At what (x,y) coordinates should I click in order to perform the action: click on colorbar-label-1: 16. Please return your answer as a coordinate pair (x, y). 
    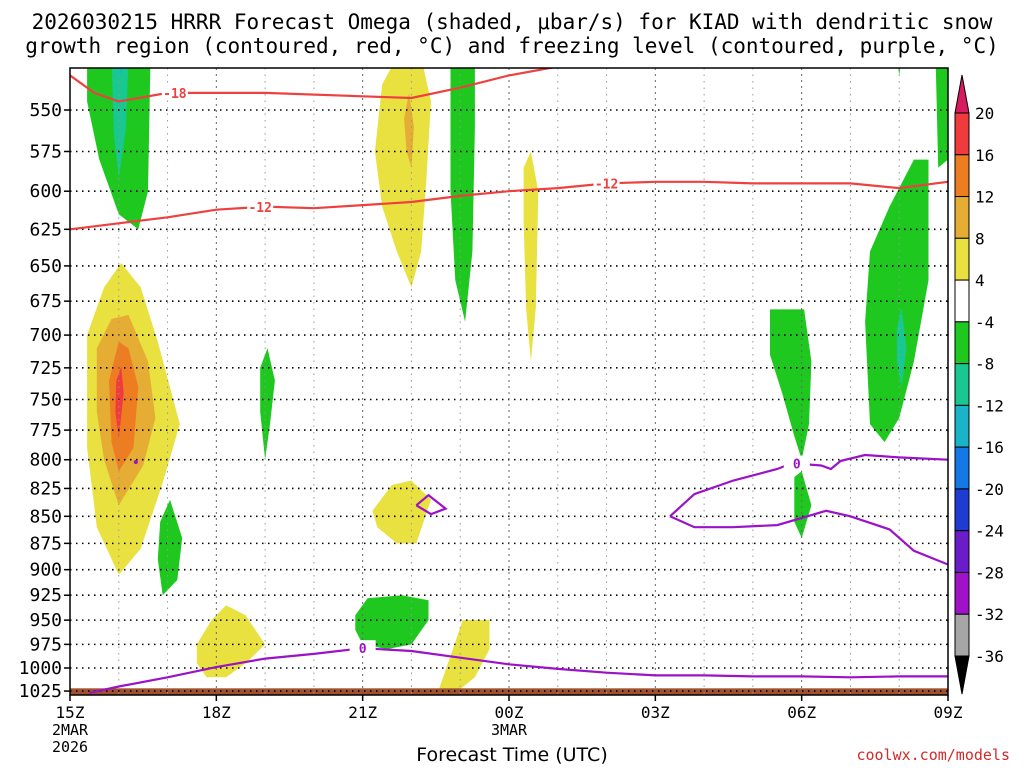
    Looking at the image, I should click on (984, 155).